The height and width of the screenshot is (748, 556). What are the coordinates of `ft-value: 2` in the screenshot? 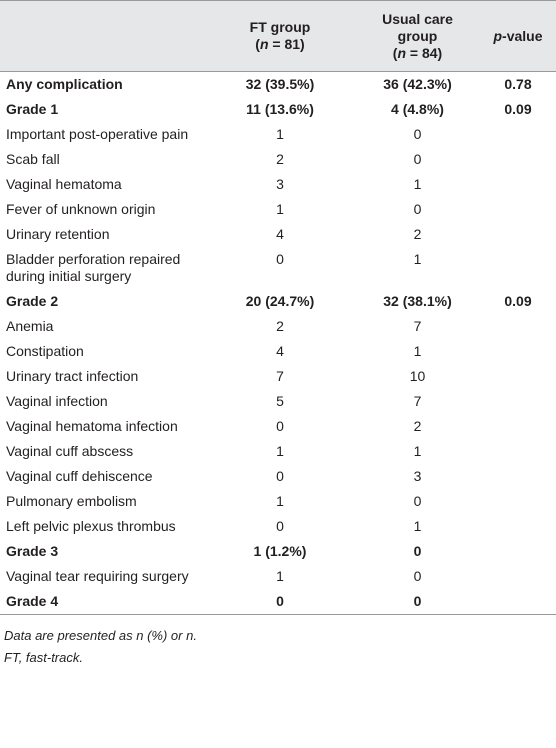 It's located at (280, 159).